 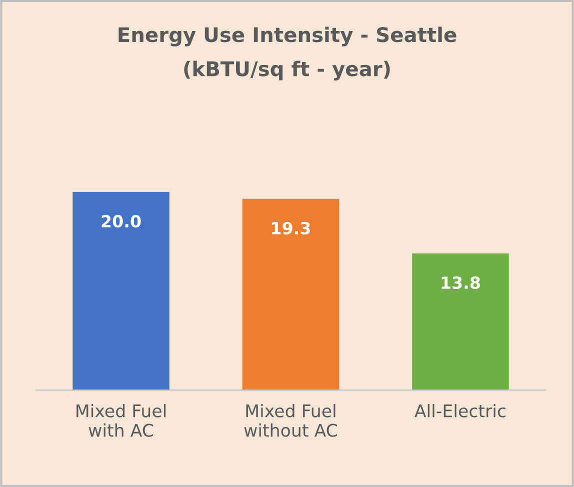 I want to click on data-label: 13.8, so click(x=461, y=282).